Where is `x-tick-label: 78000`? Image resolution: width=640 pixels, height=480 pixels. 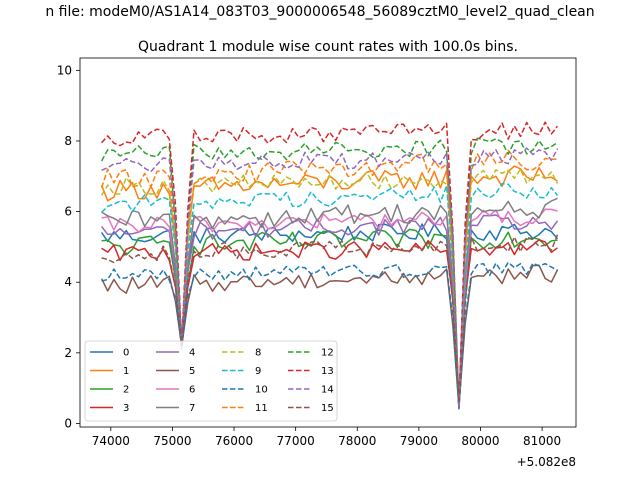 x-tick-label: 78000 is located at coordinates (357, 441).